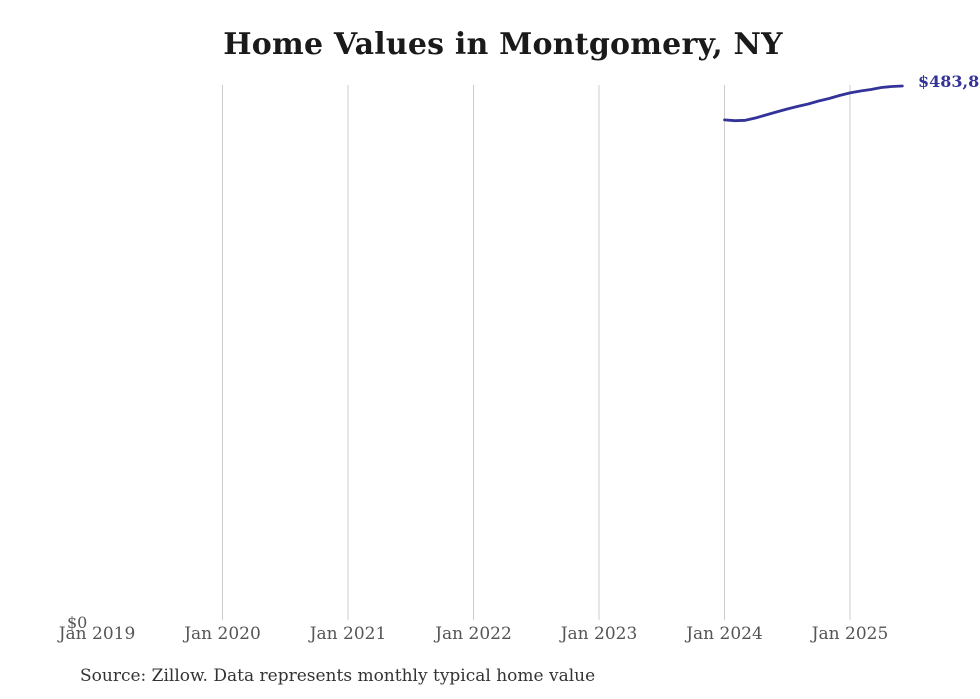 The height and width of the screenshot is (699, 980). I want to click on x-tick-label: Jan 2023, so click(599, 634).